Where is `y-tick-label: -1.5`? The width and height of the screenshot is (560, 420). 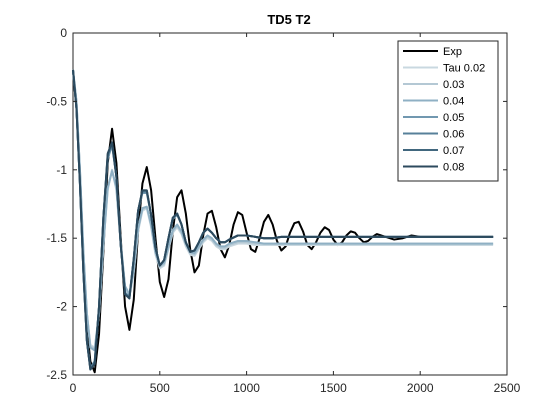 y-tick-label: -1.5 is located at coordinates (56, 238).